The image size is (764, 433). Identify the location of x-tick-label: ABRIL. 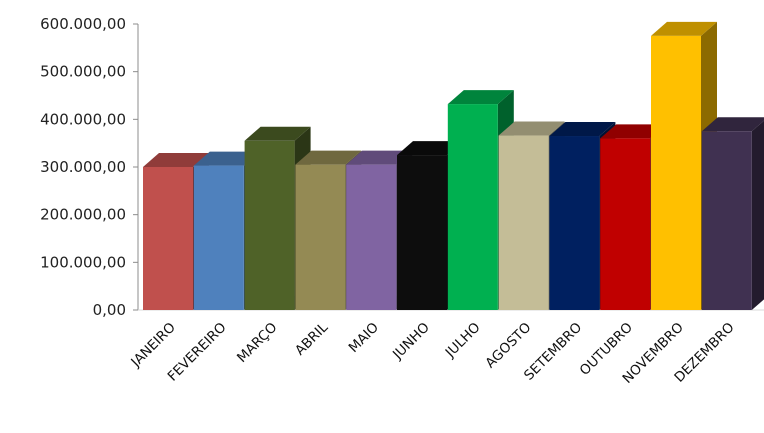
(311, 338).